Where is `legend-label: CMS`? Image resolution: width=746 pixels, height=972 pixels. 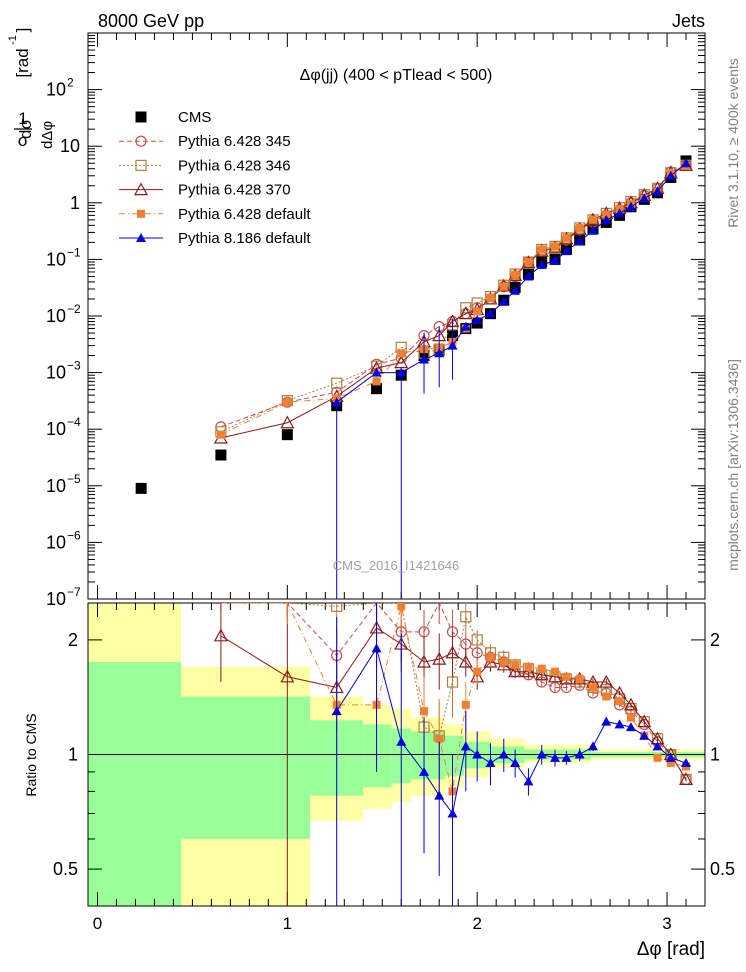 legend-label: CMS is located at coordinates (194, 117).